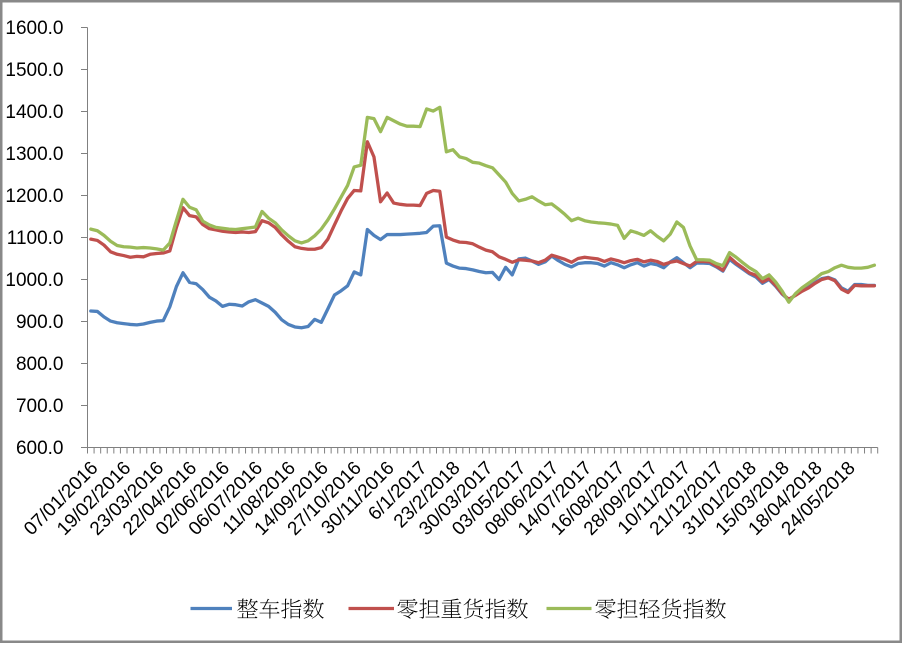 The image size is (902, 648). Describe the element at coordinates (40, 406) in the screenshot. I see `svg-text: 700.0` at that location.